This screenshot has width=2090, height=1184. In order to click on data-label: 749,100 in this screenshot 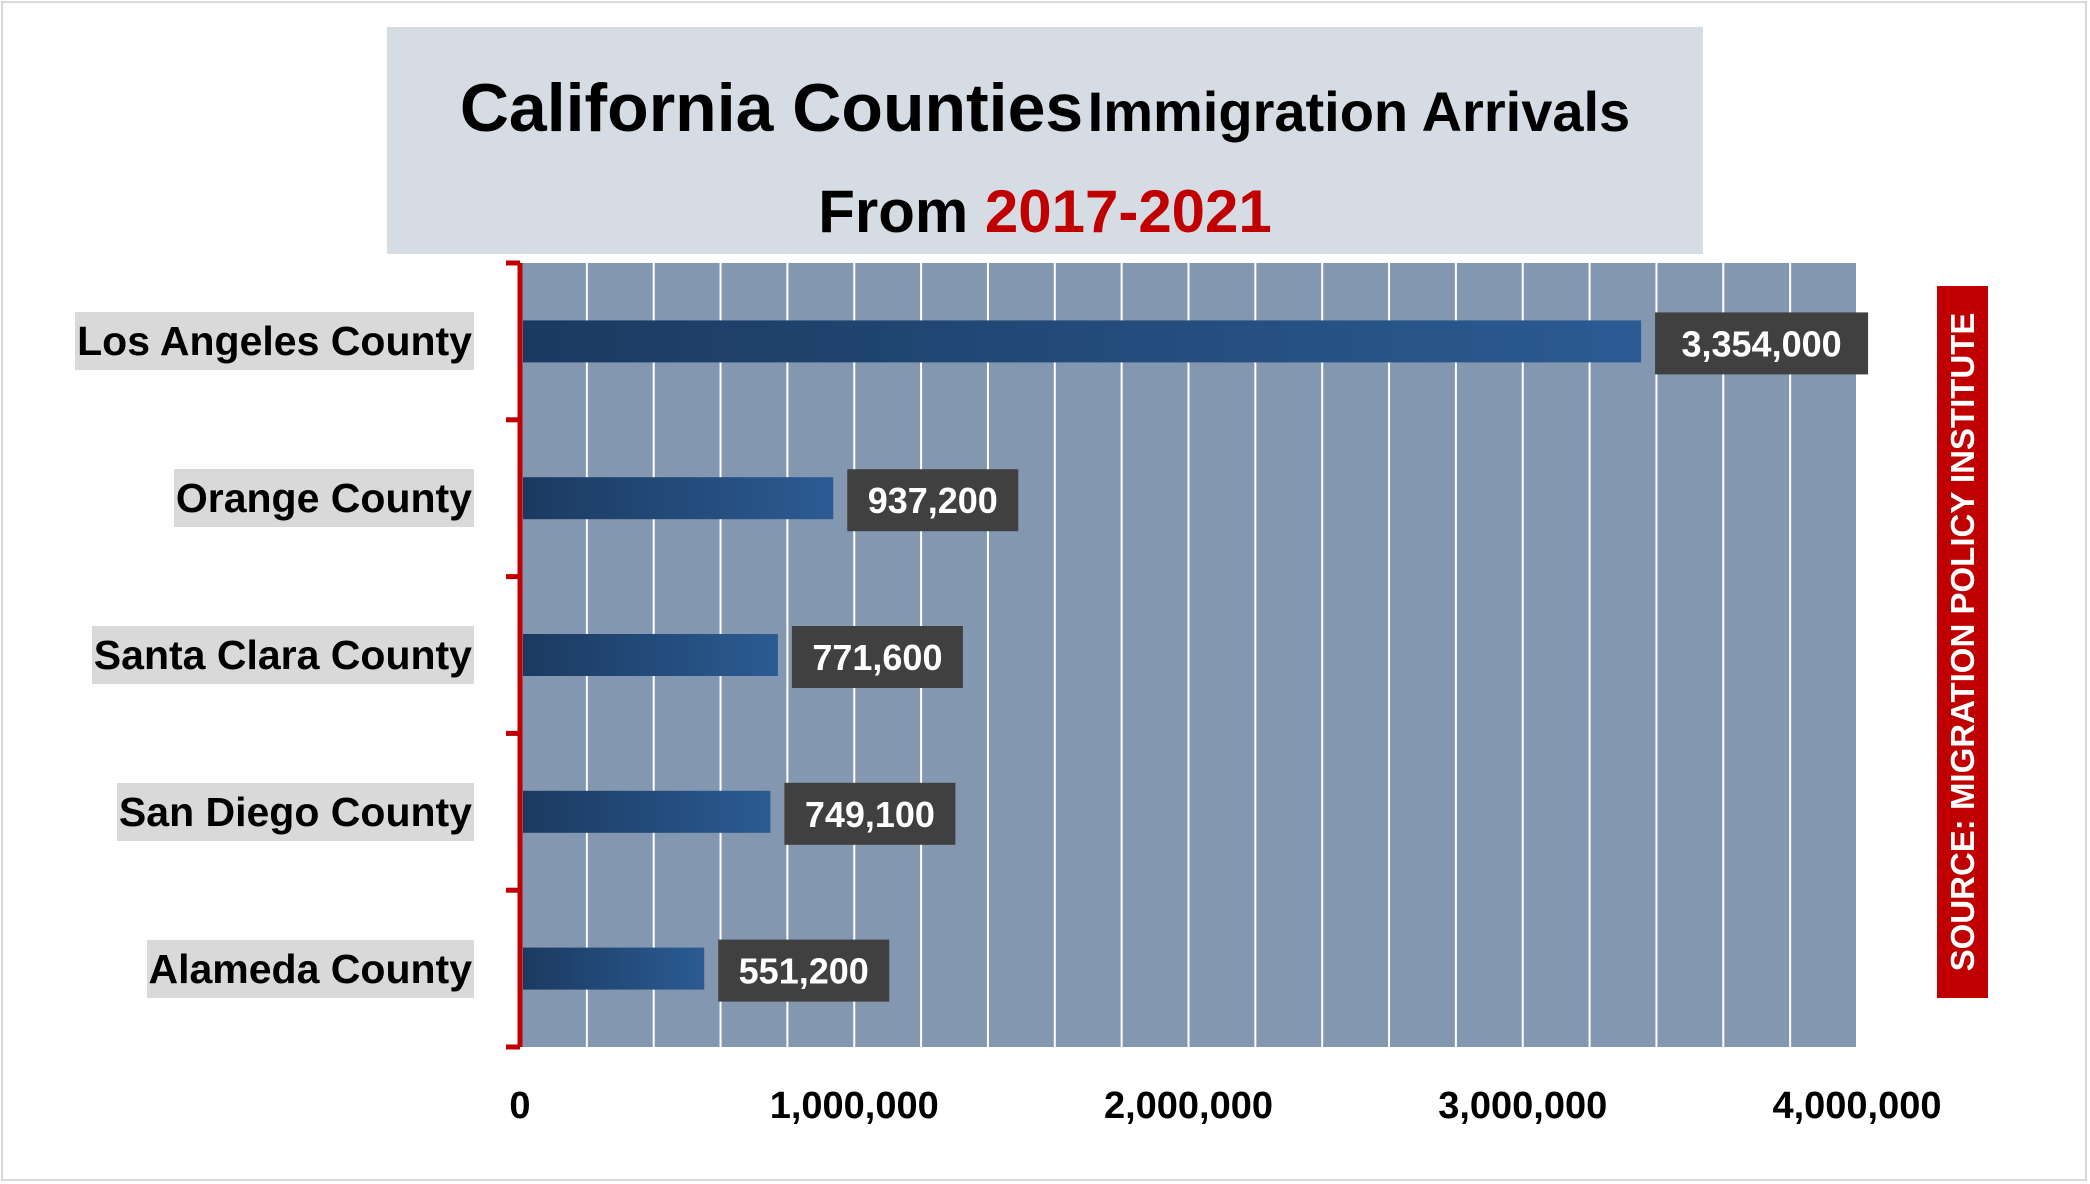, I will do `click(870, 814)`.